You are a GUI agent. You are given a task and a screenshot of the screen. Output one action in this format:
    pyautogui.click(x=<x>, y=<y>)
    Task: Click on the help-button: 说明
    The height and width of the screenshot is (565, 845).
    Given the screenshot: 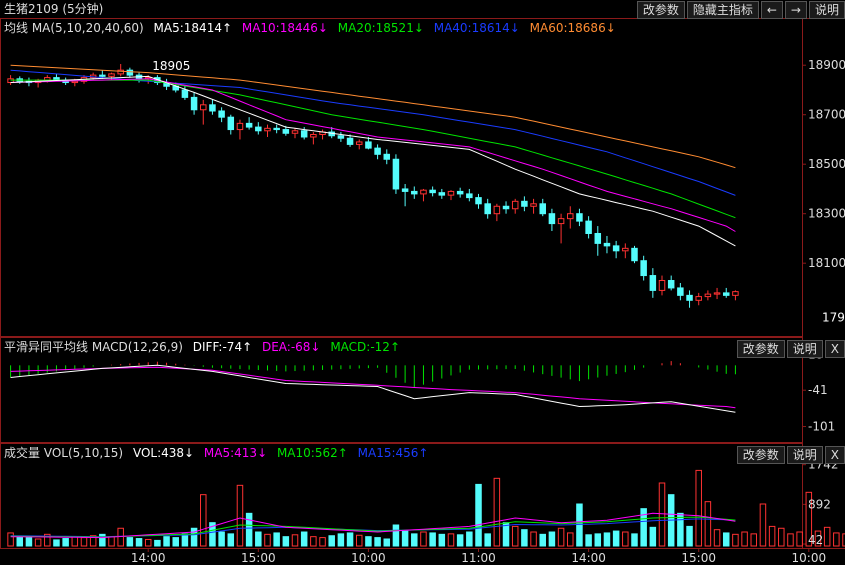 What is the action you would take?
    pyautogui.click(x=826, y=10)
    